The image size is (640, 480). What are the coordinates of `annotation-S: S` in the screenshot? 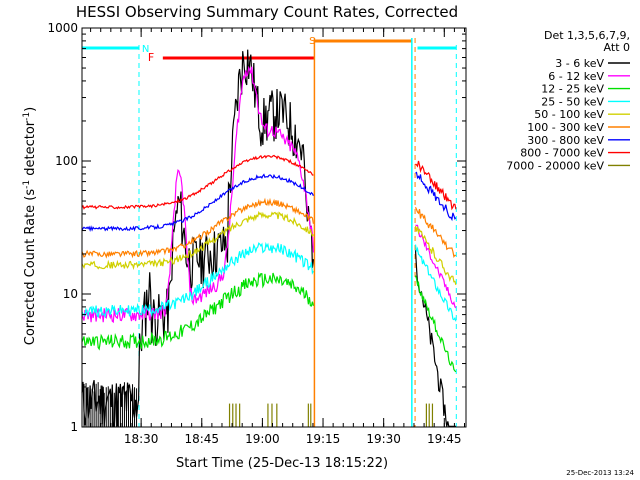 It's located at (312, 41).